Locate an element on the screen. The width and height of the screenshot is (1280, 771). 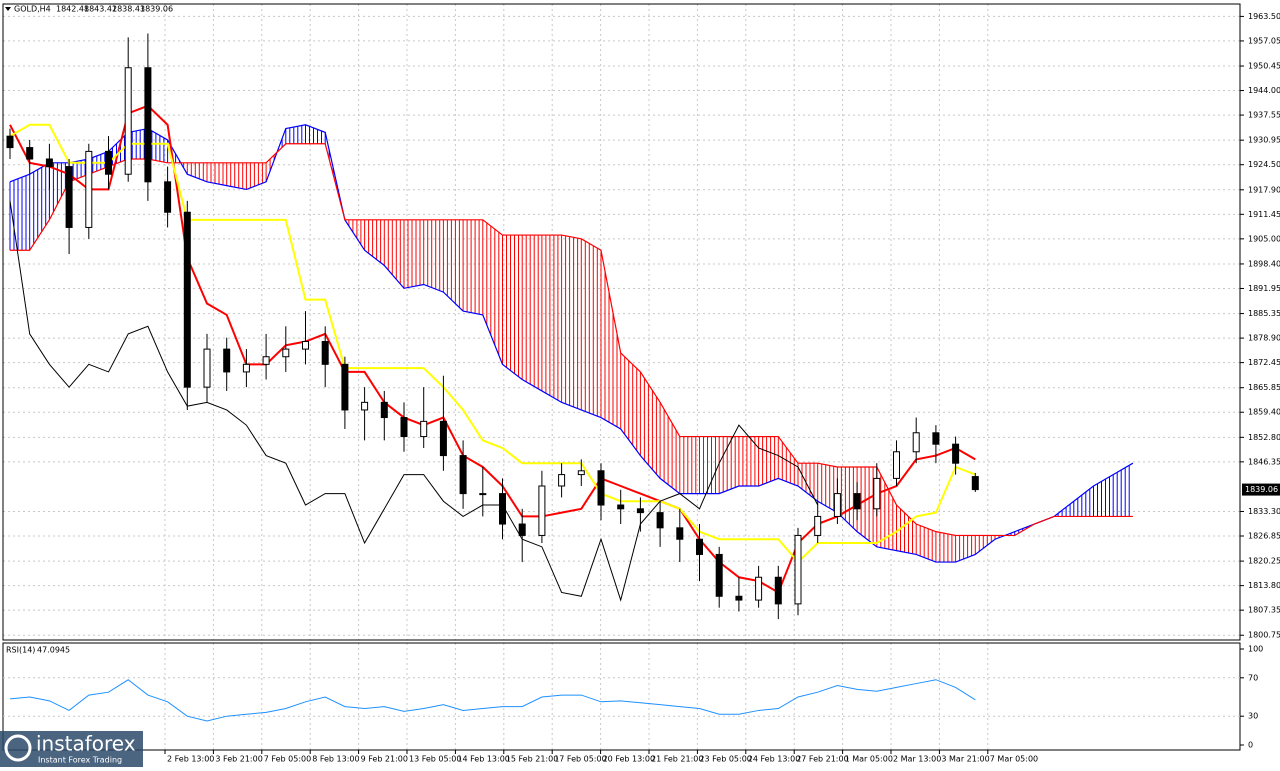
x-tick-label: 8 Feb 13:00 is located at coordinates (335, 759).